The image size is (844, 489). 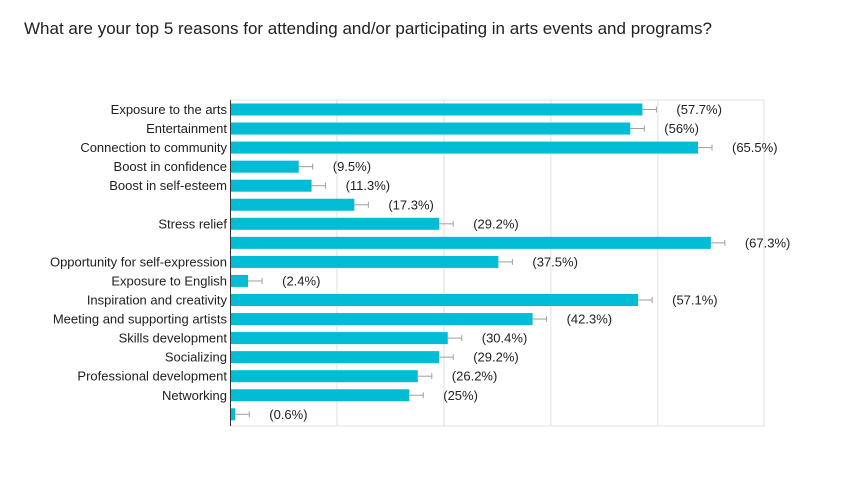 I want to click on data-label: (0.6%), so click(x=288, y=414).